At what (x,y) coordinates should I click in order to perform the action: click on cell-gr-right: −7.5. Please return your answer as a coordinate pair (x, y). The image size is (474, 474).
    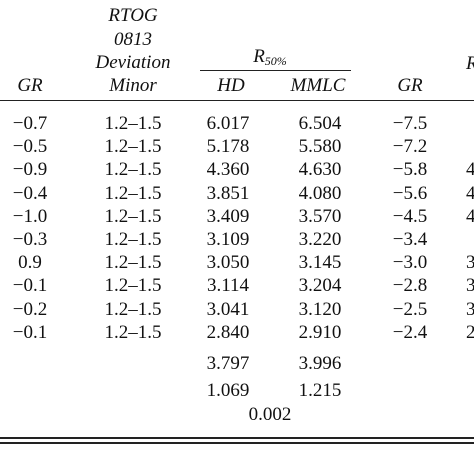
    Looking at the image, I should click on (410, 123).